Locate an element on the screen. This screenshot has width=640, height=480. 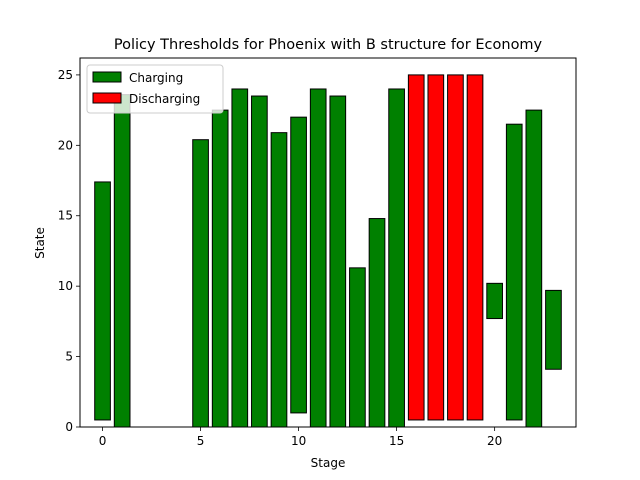
y-tick-label: 5 is located at coordinates (69, 357).